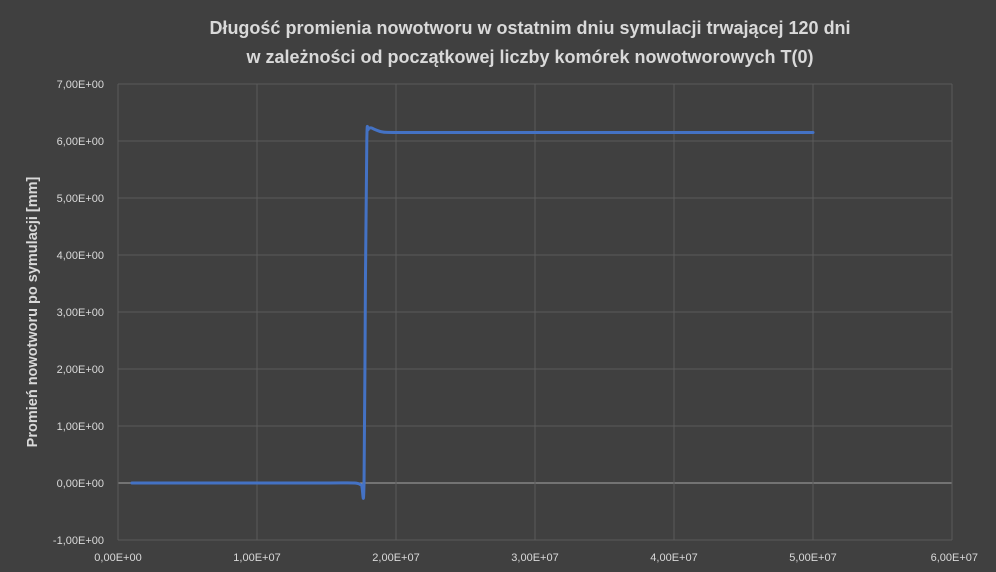 The width and height of the screenshot is (996, 572). What do you see at coordinates (80, 85) in the screenshot?
I see `y-tick-label: 7,00E+00` at bounding box center [80, 85].